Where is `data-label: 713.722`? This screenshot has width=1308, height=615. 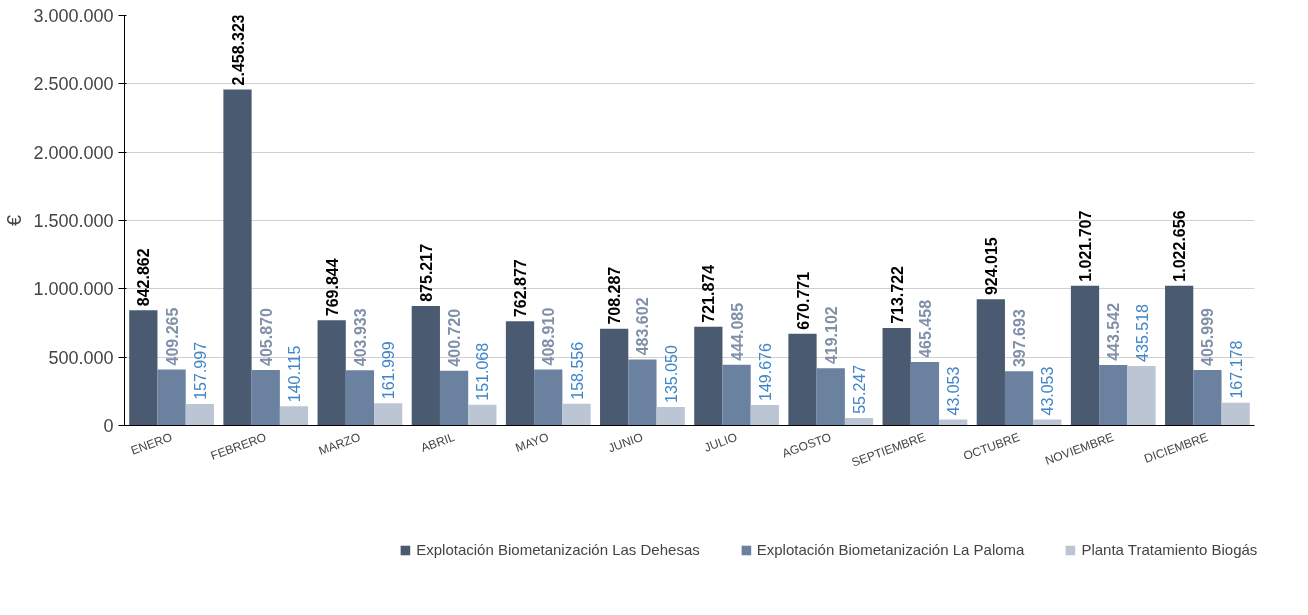
data-label: 713.722 is located at coordinates (897, 294).